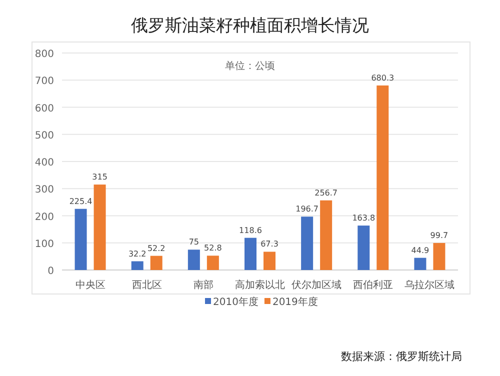 Image resolution: width=500 pixels, height=376 pixels. What do you see at coordinates (235, 302) in the screenshot?
I see `legend-label: 2010年度` at bounding box center [235, 302].